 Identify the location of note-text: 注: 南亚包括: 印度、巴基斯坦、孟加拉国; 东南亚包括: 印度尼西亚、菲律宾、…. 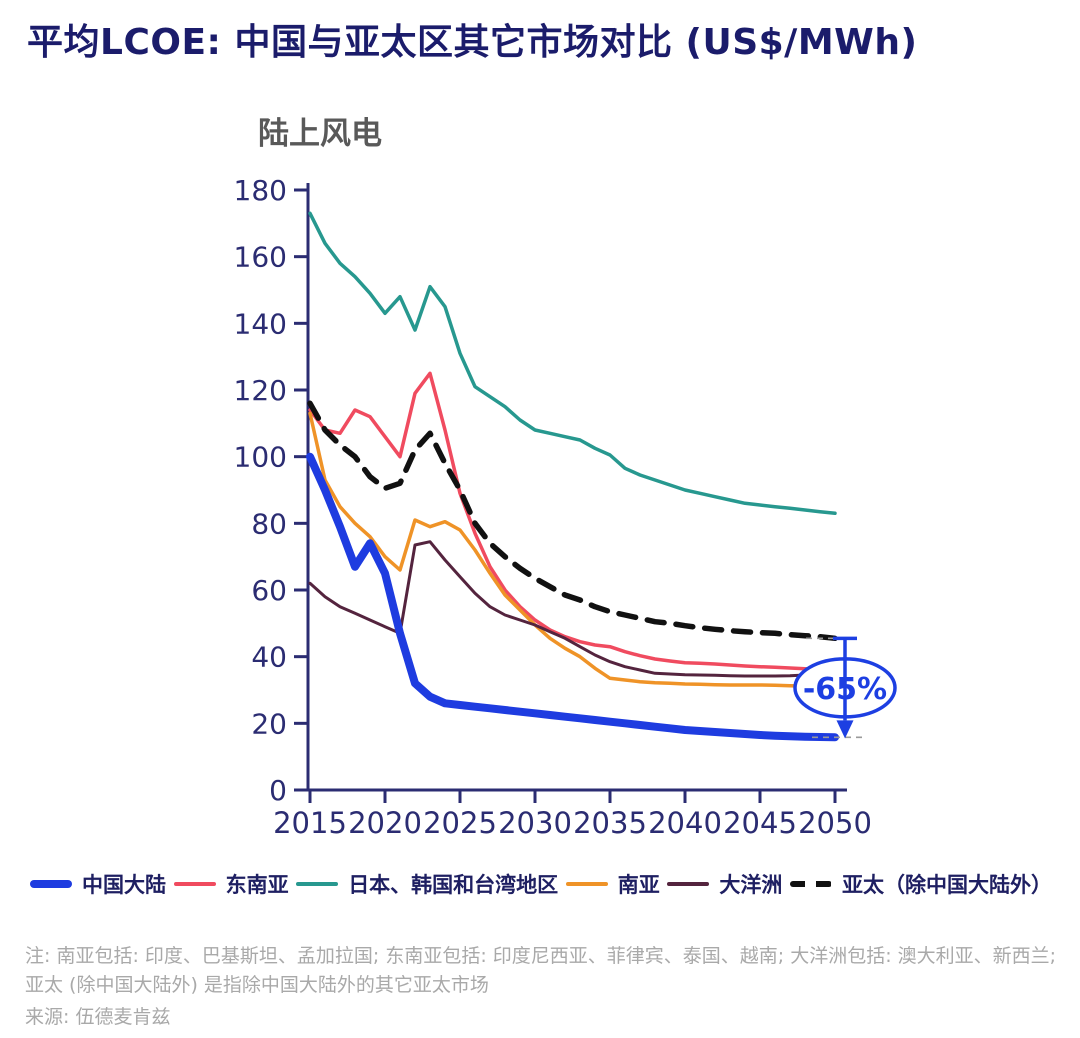
(541, 970).